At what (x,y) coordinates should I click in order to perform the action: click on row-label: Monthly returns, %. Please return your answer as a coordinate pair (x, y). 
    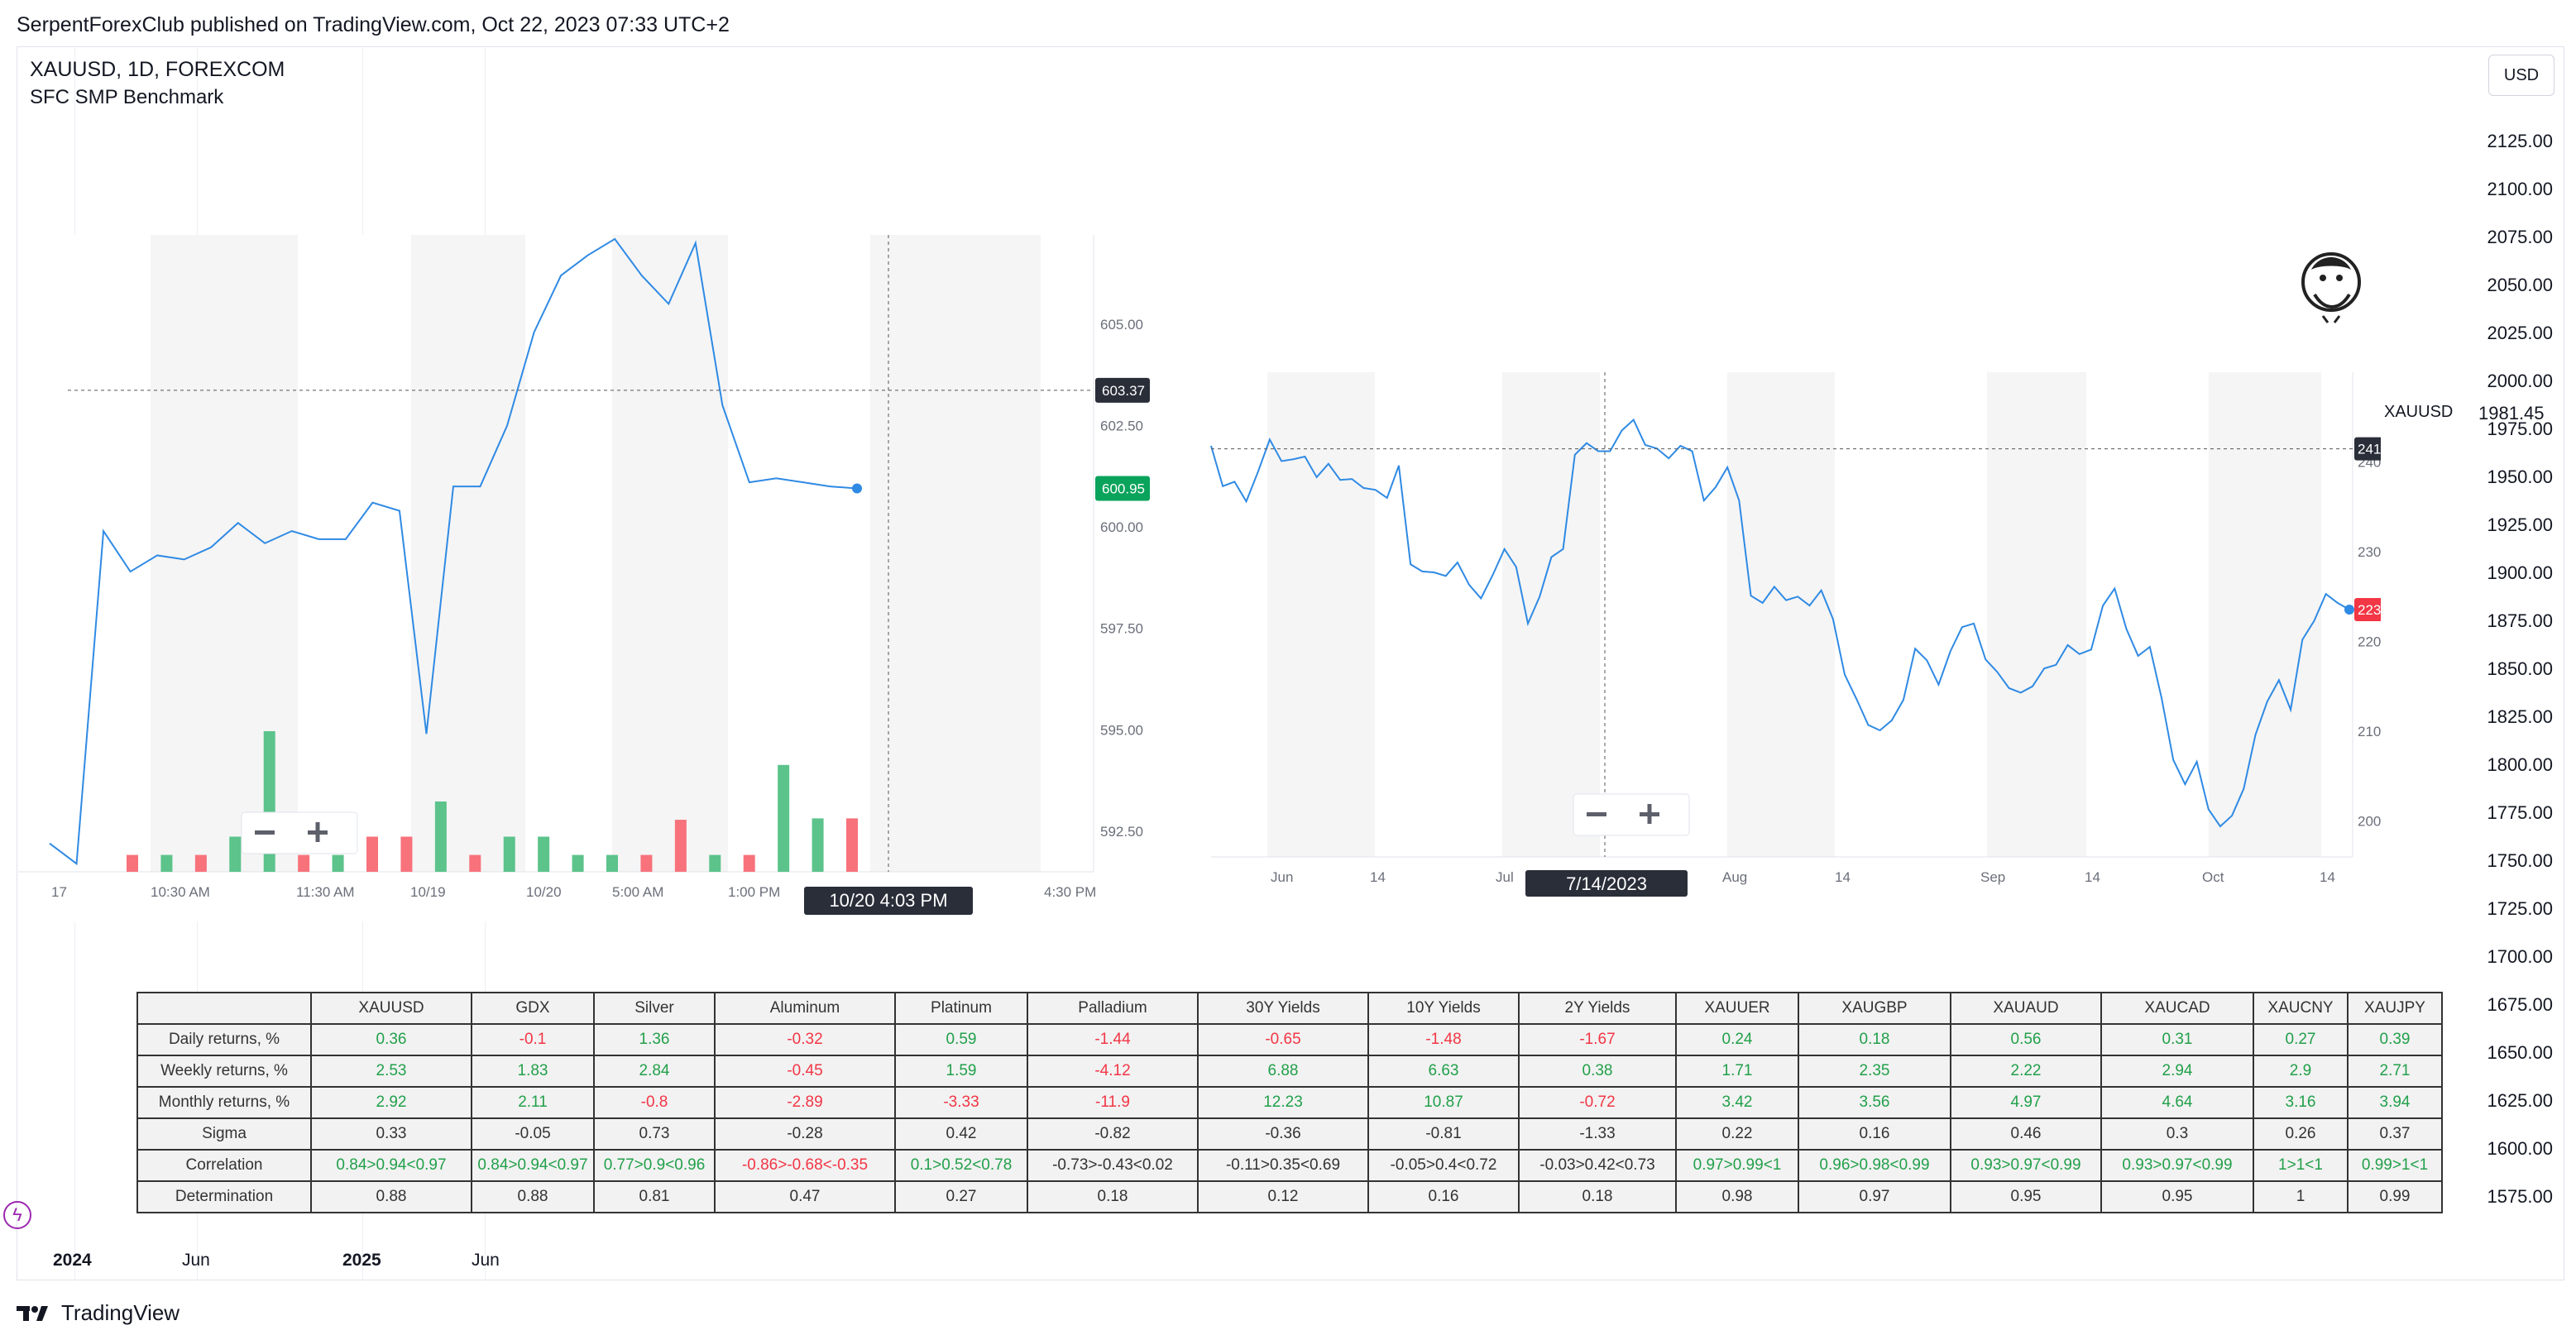
    Looking at the image, I should click on (224, 1103).